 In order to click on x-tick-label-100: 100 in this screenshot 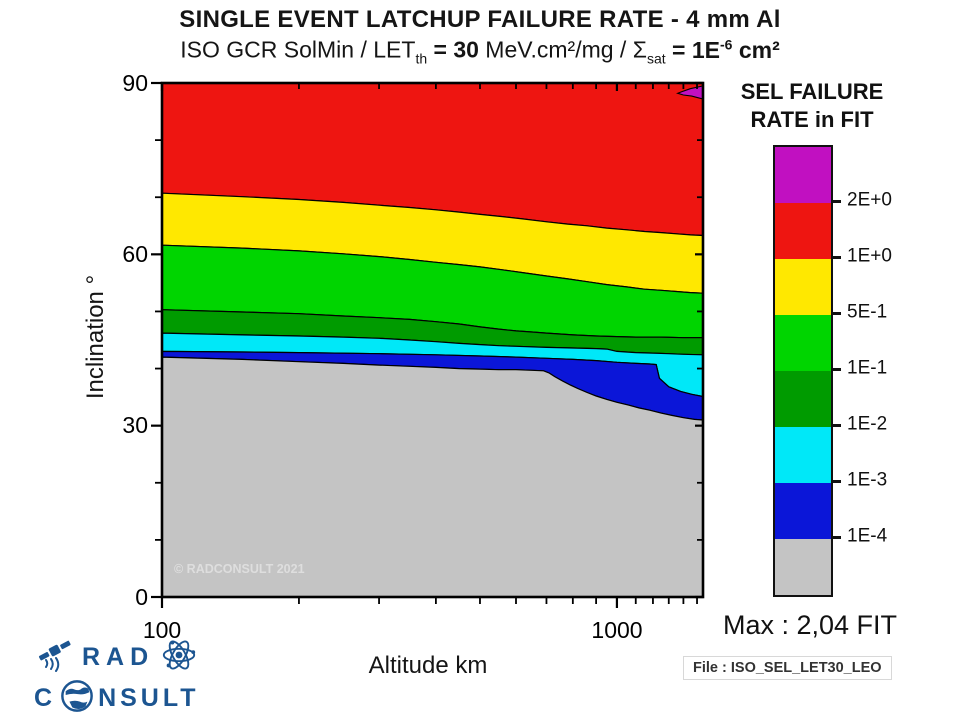, I will do `click(162, 630)`.